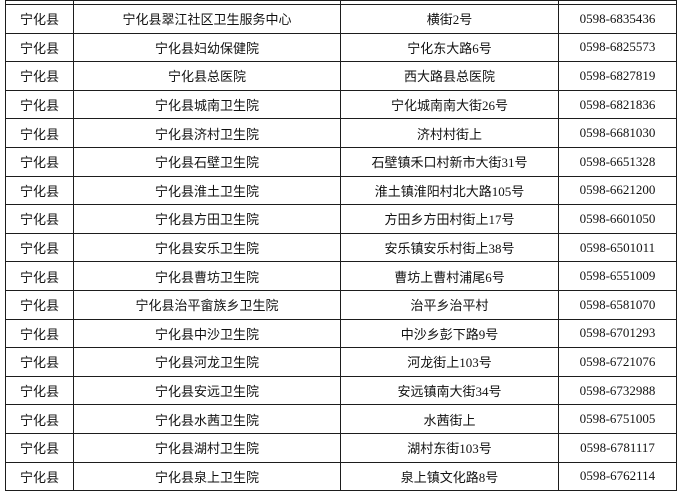 This screenshot has width=679, height=496. I want to click on phone-cell: 0598-6825573, so click(617, 47).